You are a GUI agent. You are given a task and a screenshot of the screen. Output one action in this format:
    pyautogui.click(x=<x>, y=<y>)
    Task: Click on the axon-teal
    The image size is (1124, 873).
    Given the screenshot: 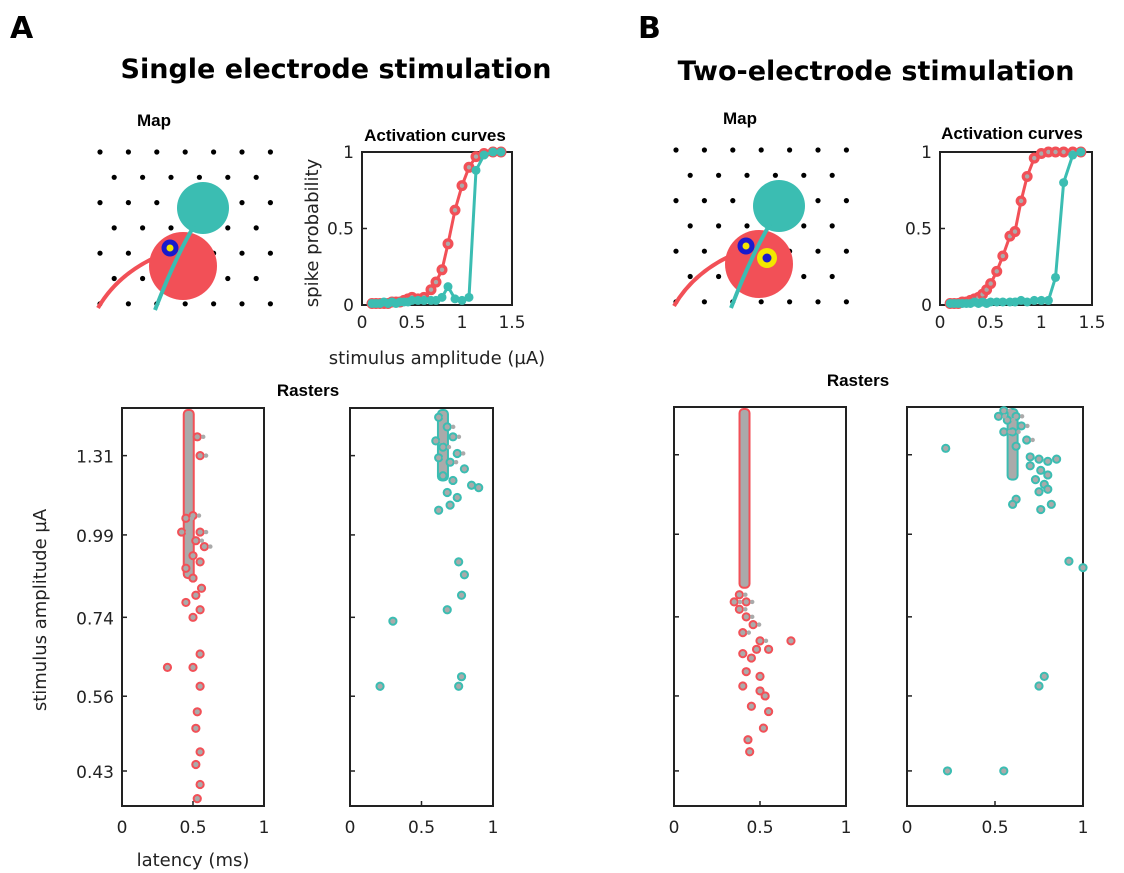 What is the action you would take?
    pyautogui.click(x=750, y=265)
    